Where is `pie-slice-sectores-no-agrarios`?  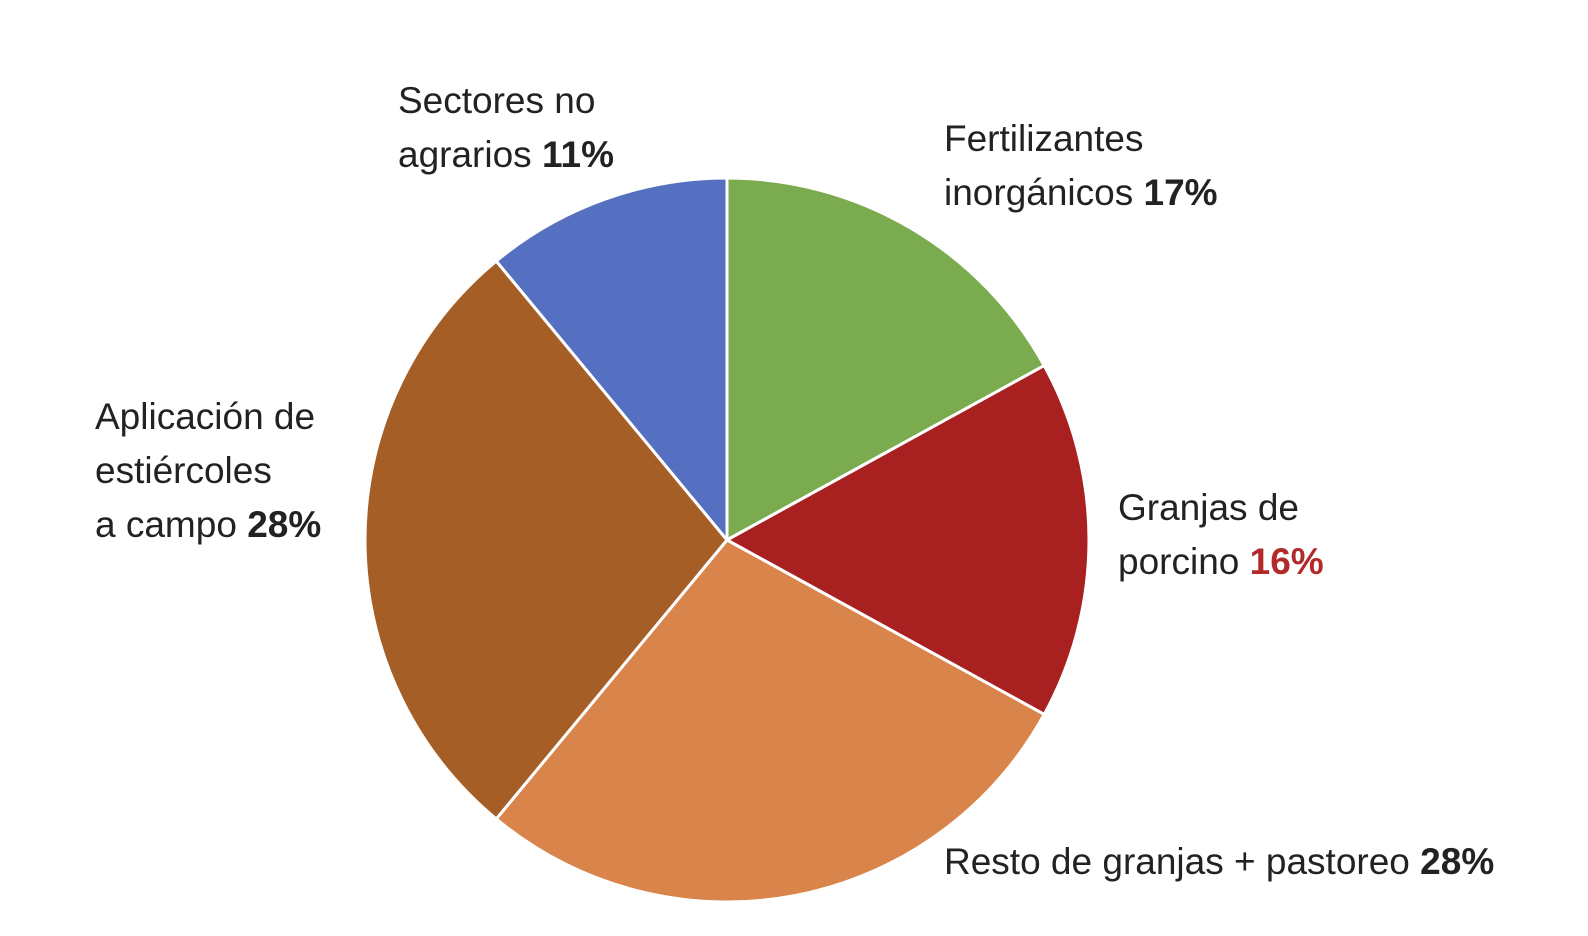
pie-slice-sectores-no-agrarios is located at coordinates (611, 359).